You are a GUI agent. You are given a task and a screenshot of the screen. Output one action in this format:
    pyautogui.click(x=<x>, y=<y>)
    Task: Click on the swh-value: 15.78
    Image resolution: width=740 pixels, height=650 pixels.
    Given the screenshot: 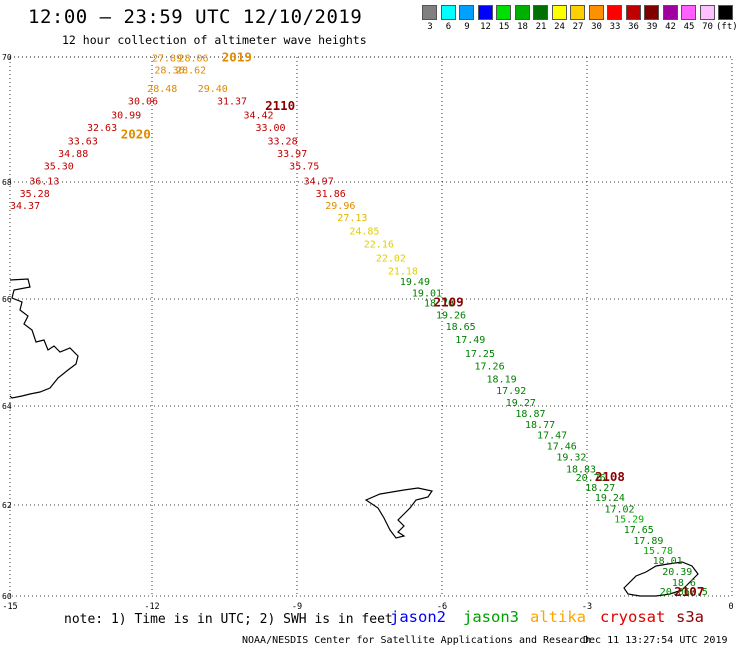 What is the action you would take?
    pyautogui.click(x=658, y=551)
    